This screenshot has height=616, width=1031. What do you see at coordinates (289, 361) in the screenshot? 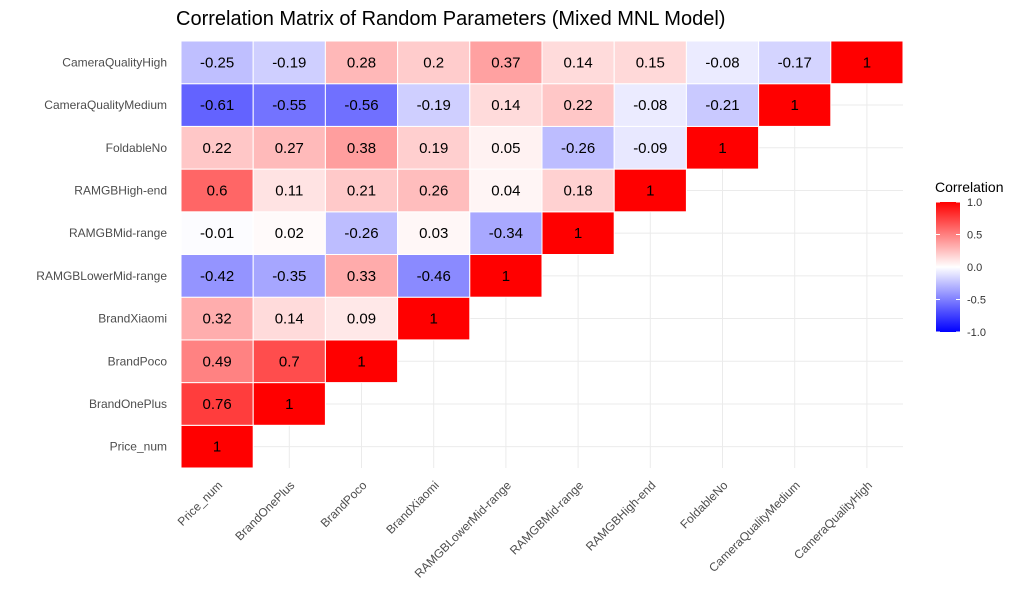
I see `cell-value-label: 0.7` at bounding box center [289, 361].